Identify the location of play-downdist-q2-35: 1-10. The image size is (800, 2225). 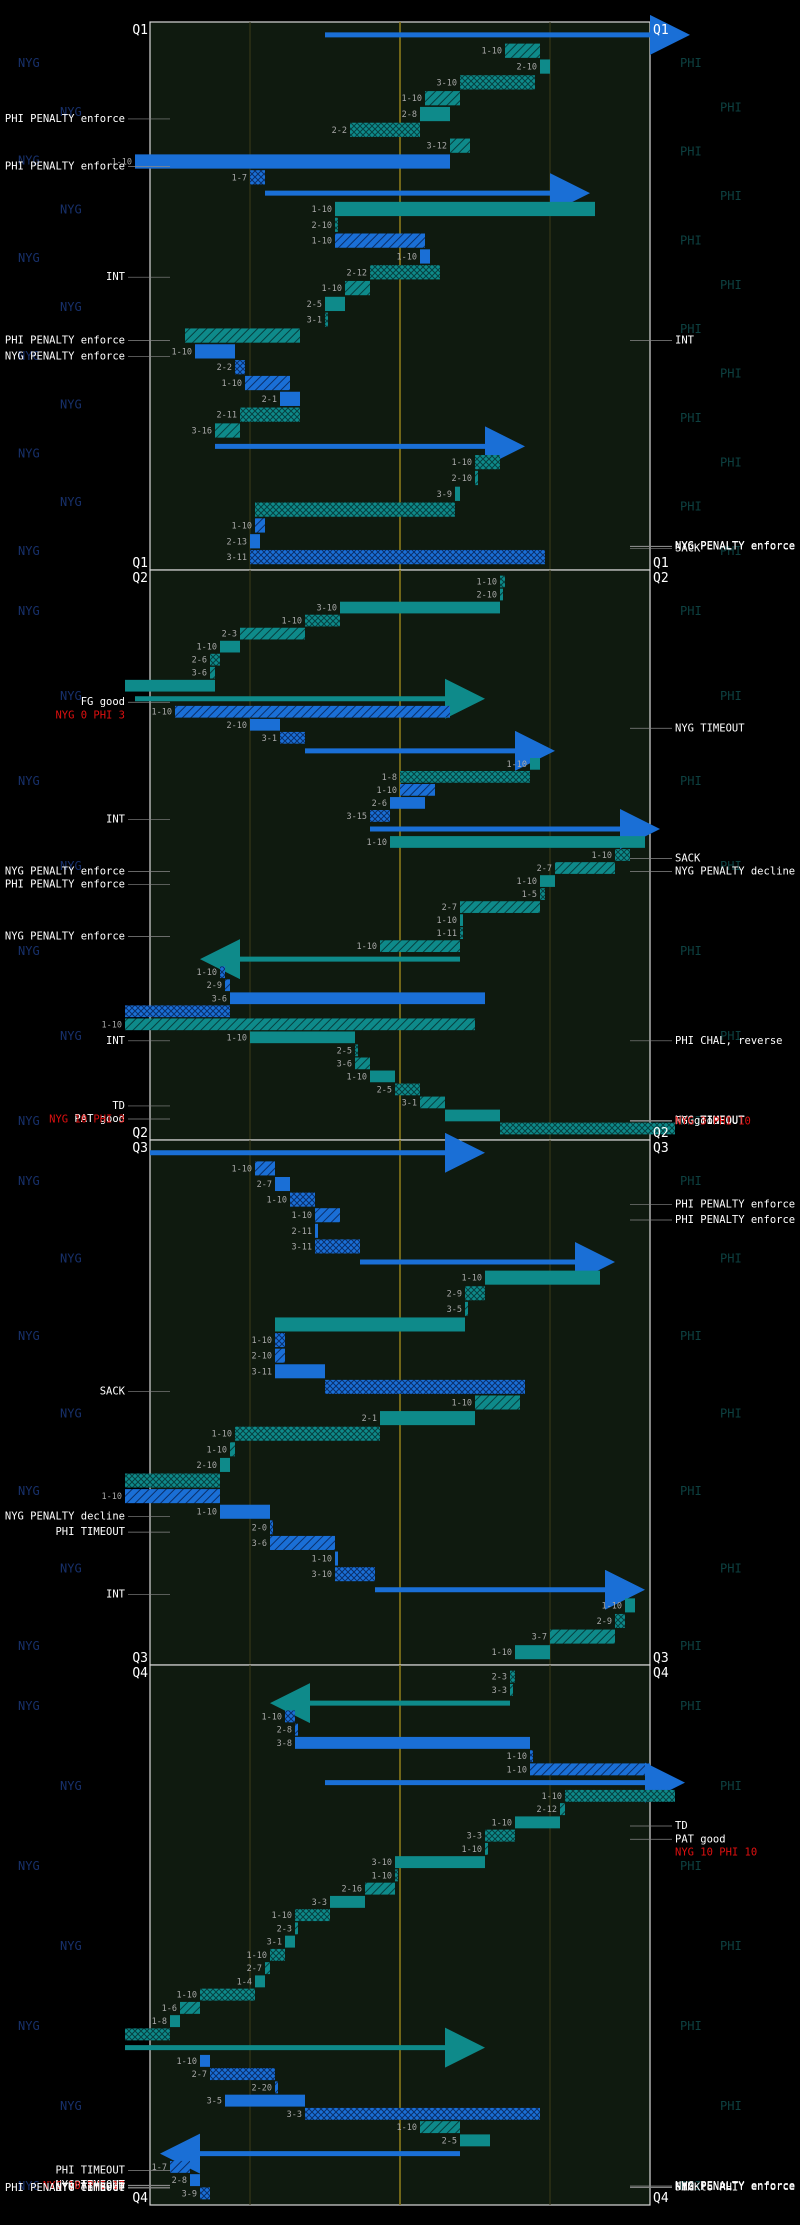
(237, 1038).